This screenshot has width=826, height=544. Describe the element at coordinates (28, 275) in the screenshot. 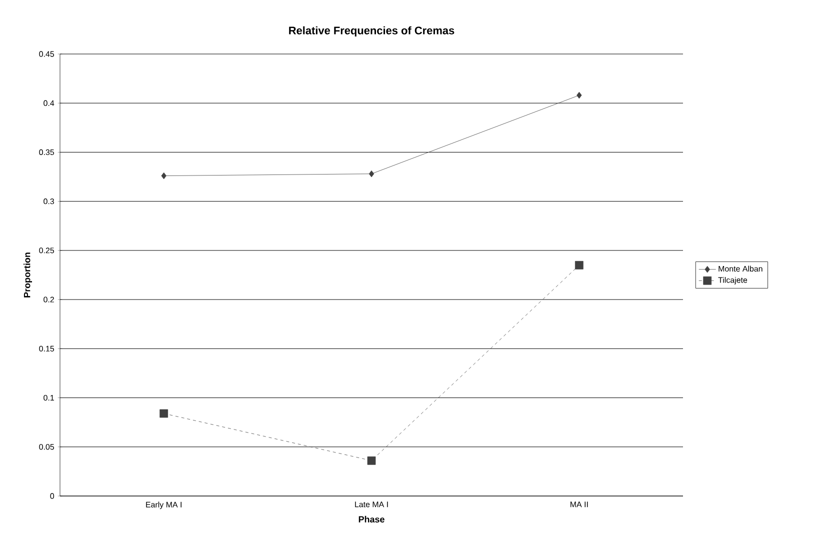

I see `y-axis-title: Proportion` at that location.